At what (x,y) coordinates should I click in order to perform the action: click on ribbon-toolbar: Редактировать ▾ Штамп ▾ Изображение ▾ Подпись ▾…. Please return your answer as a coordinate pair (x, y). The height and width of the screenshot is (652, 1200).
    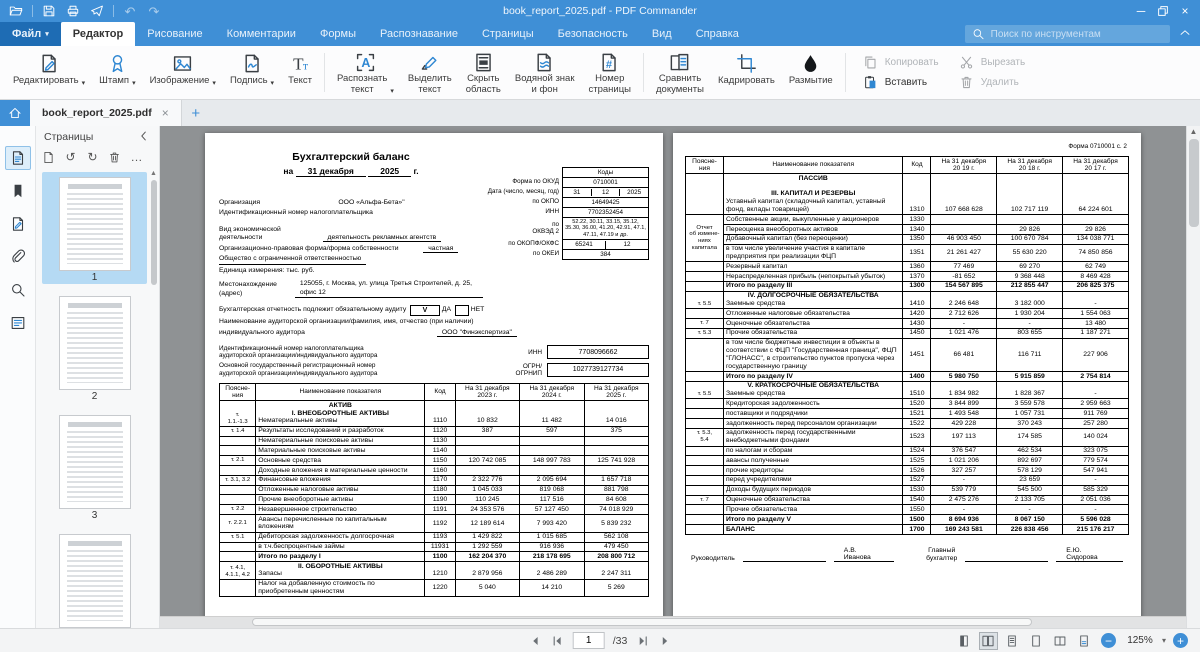
    Looking at the image, I should click on (600, 73).